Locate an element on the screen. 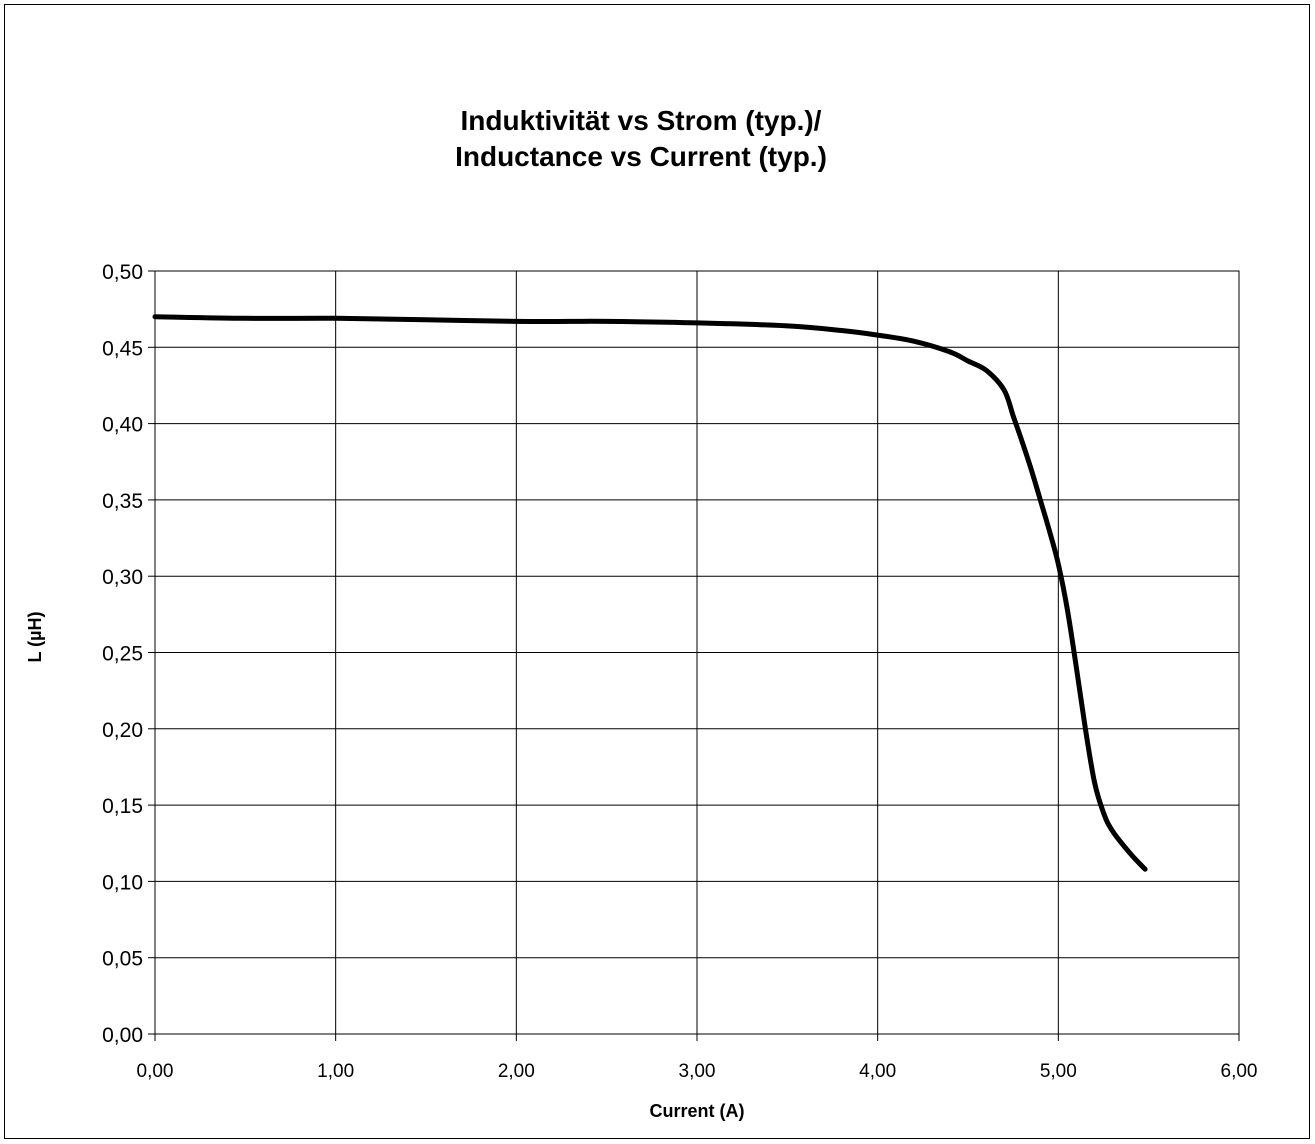 This screenshot has width=1315, height=1144. y-tick-label: 0,05 is located at coordinates (122, 959).